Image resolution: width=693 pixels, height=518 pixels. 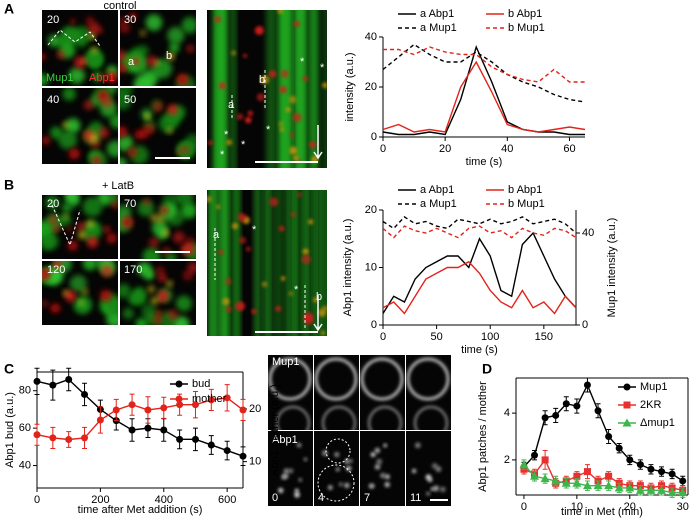 I want to click on legend-label: mother, so click(x=209, y=399).